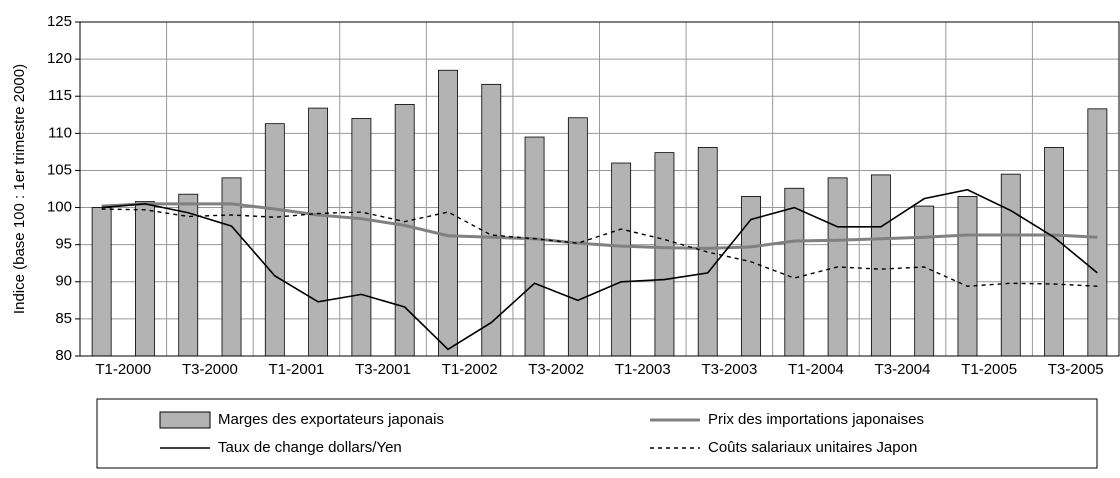 This screenshot has width=1120, height=478. I want to click on legend-swatch, so click(185, 420).